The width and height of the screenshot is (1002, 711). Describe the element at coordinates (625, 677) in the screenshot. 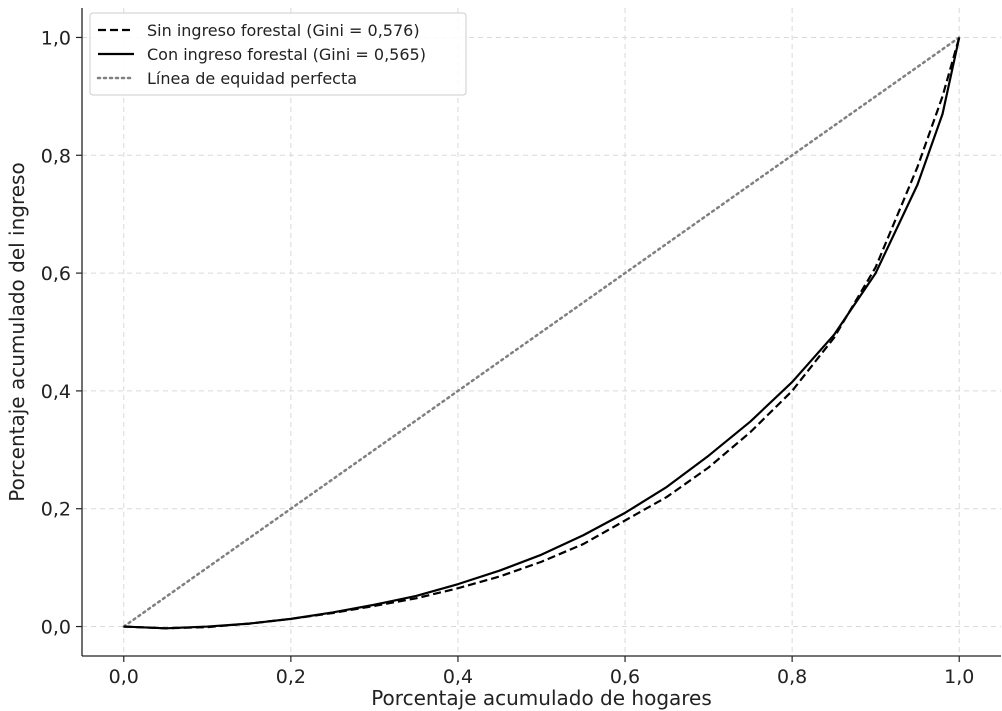

I see `x-tick-label-3: 0,6` at that location.